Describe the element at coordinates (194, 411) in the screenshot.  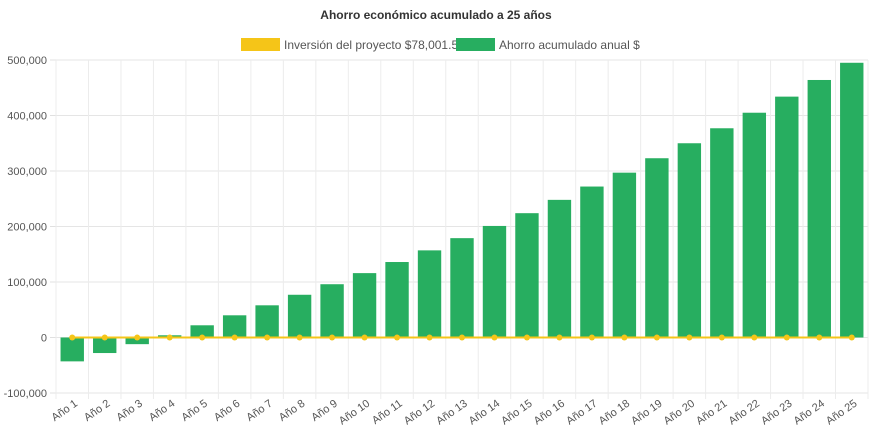
I see `x-tick-label: Año 5` at that location.